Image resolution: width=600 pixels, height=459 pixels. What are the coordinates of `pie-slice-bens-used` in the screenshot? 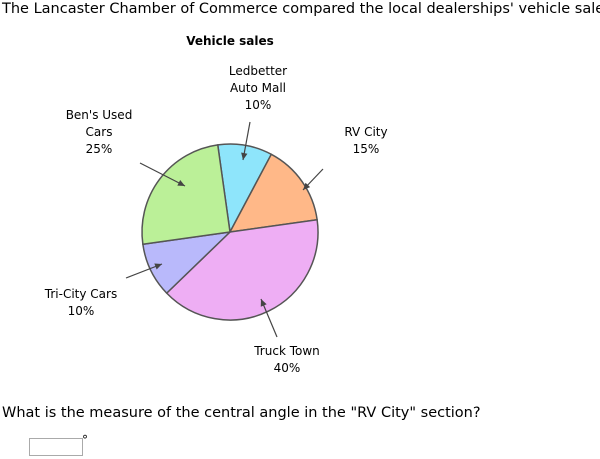 It's located at (186, 194).